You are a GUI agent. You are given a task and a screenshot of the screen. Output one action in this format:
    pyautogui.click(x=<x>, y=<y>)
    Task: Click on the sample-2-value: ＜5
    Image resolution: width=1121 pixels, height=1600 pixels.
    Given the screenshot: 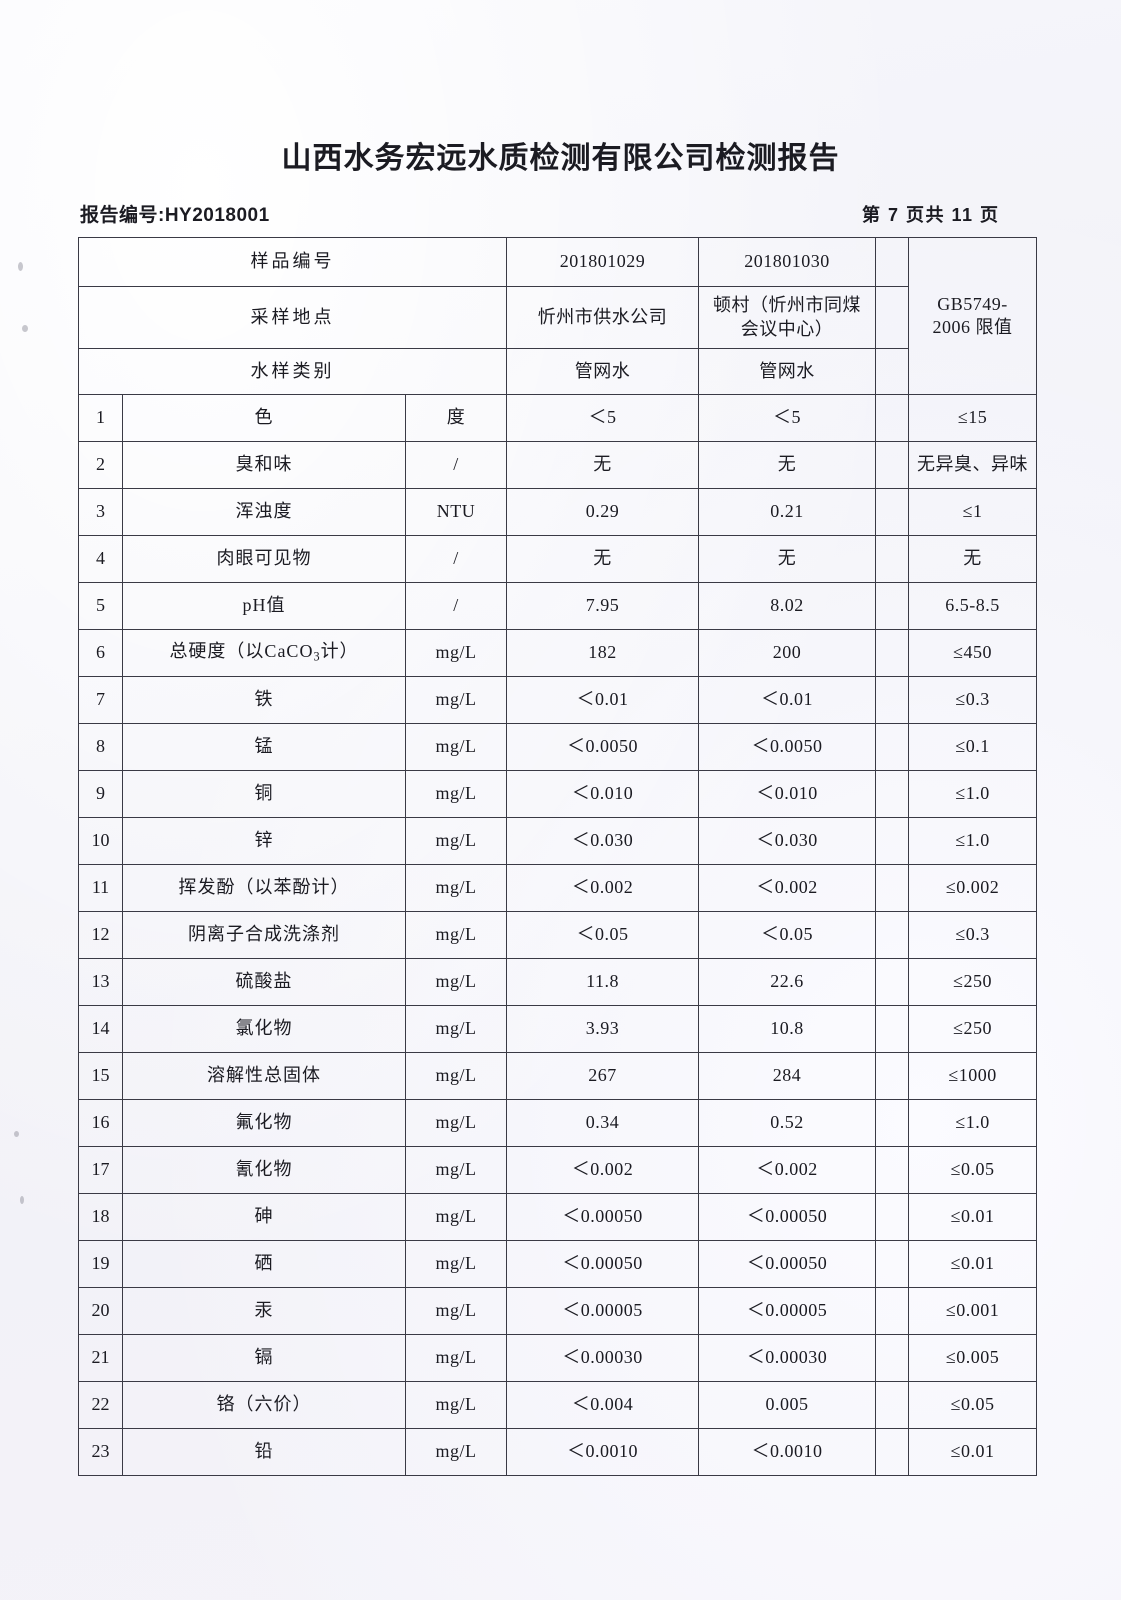 What is the action you would take?
    pyautogui.click(x=787, y=418)
    